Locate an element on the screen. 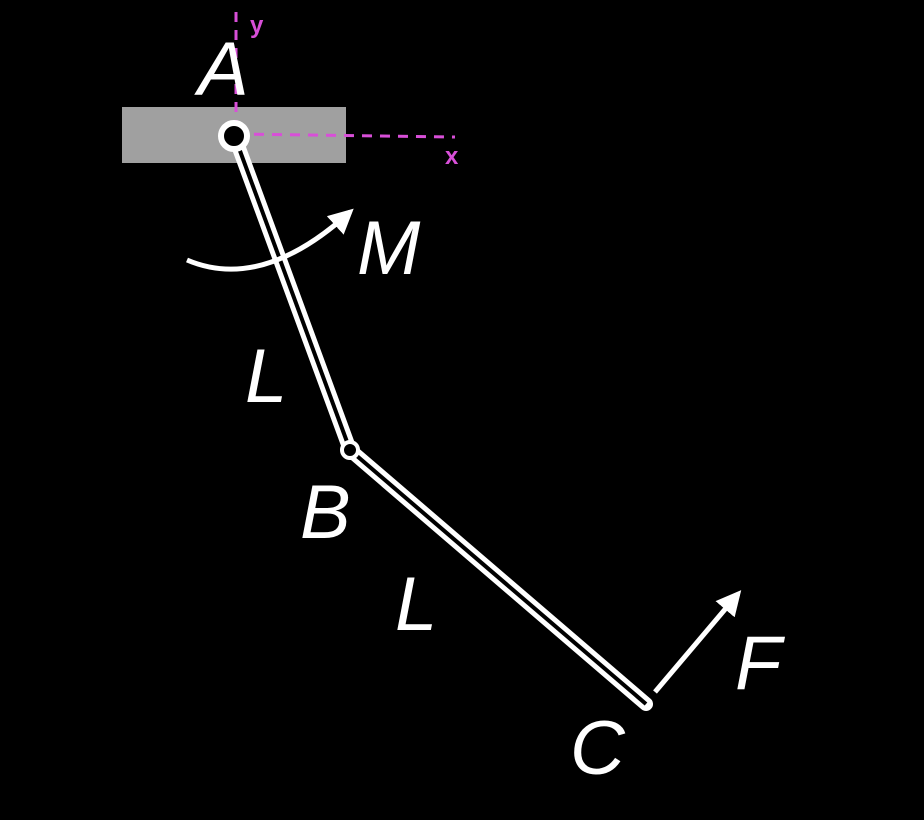 The image size is (924, 820). pin-a is located at coordinates (234, 136).